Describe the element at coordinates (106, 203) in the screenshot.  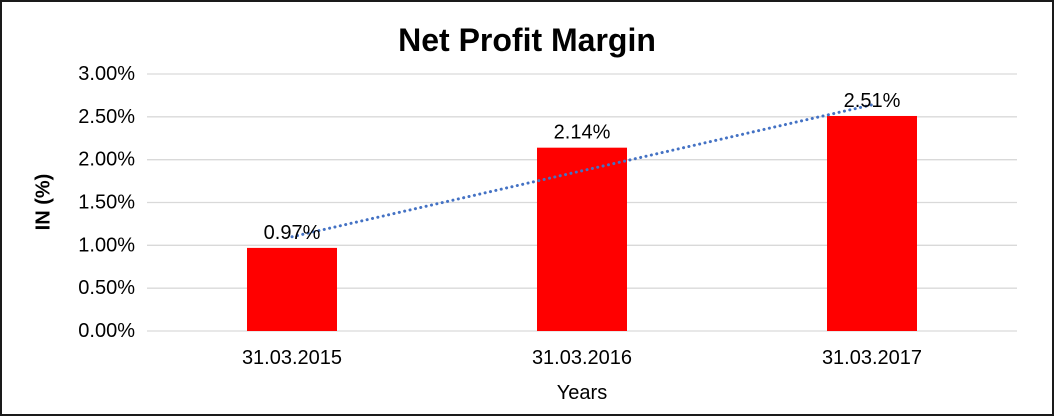
I see `y-tick-label: 1.50%` at that location.